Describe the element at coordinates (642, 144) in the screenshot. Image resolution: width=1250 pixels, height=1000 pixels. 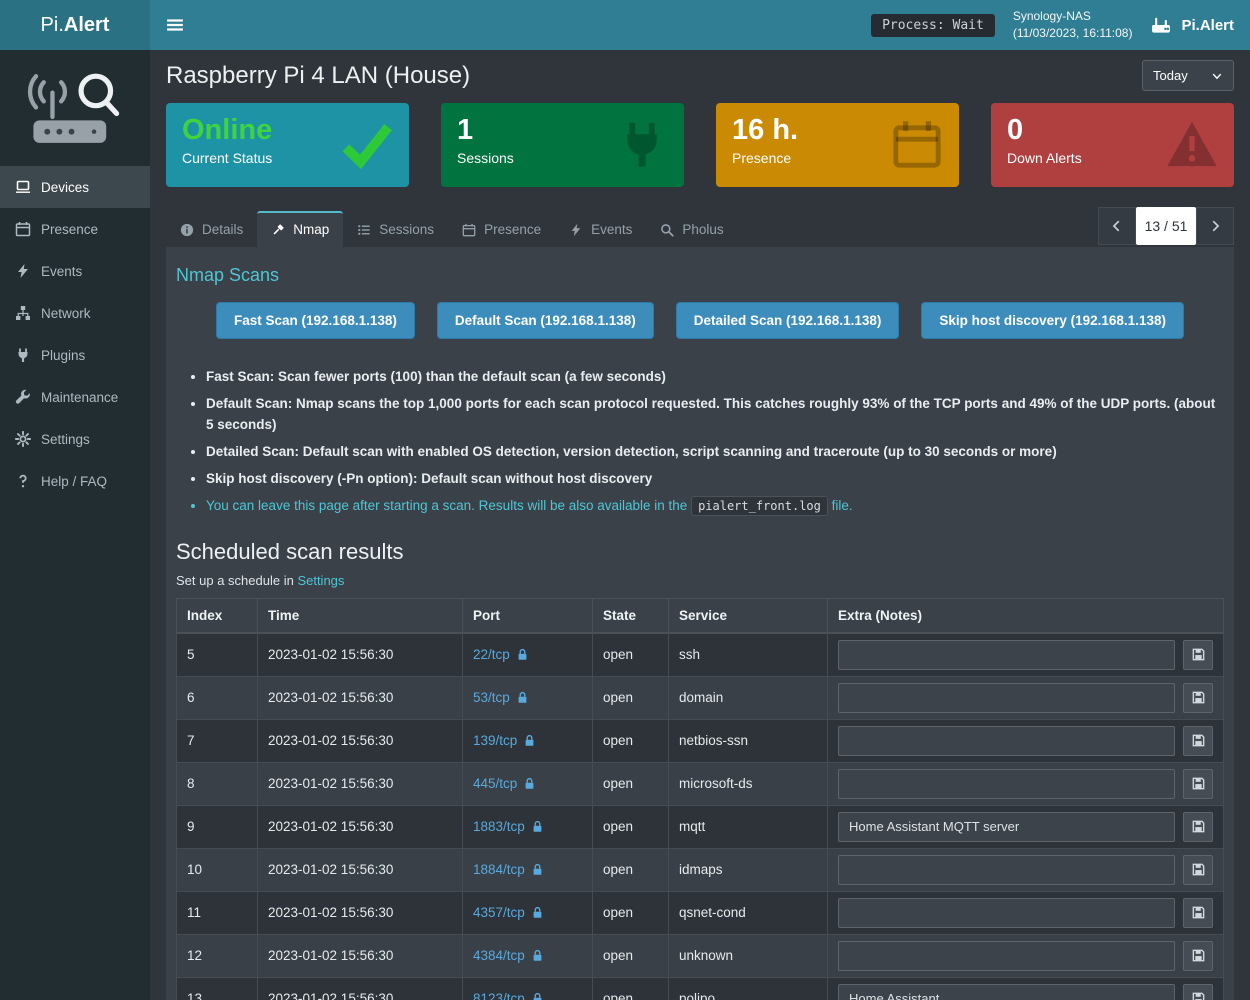
I see `plug-icon` at that location.